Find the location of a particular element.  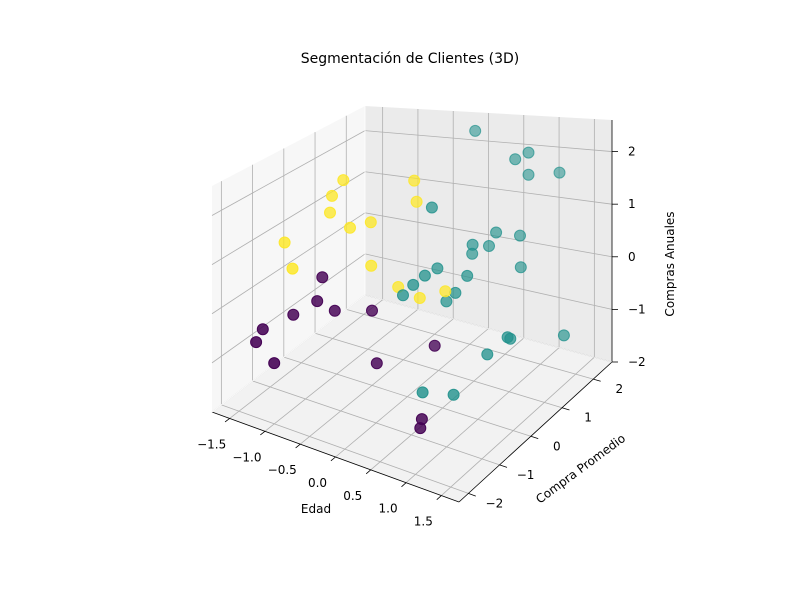

x-tick-label: 0.5 is located at coordinates (352, 496).